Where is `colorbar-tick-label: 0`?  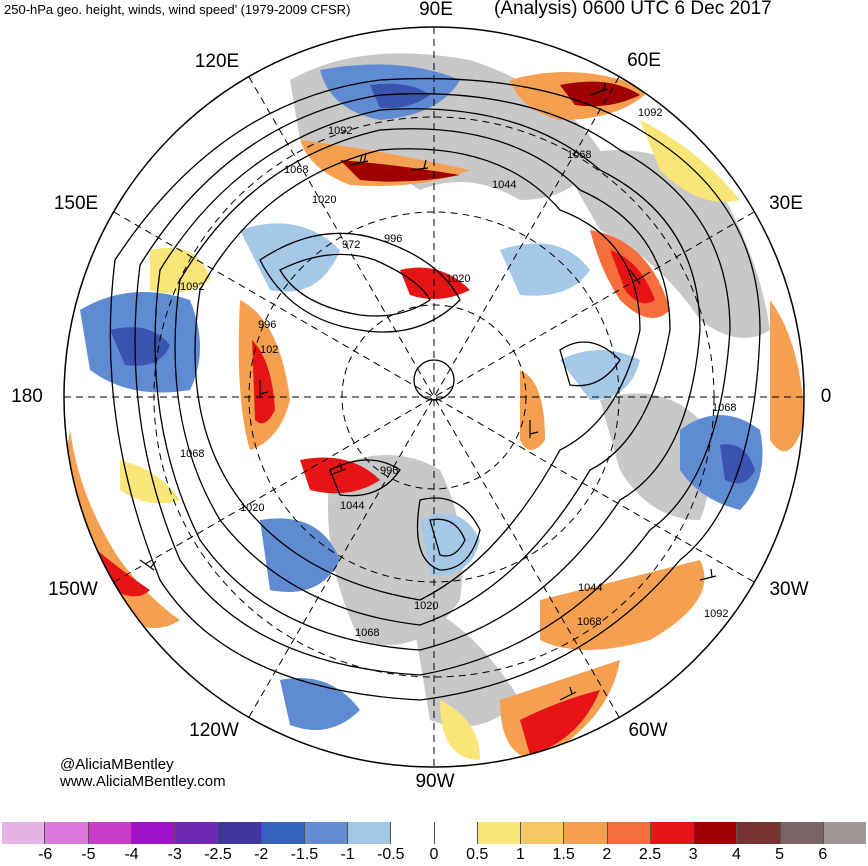
colorbar-tick-label: 0 is located at coordinates (434, 854).